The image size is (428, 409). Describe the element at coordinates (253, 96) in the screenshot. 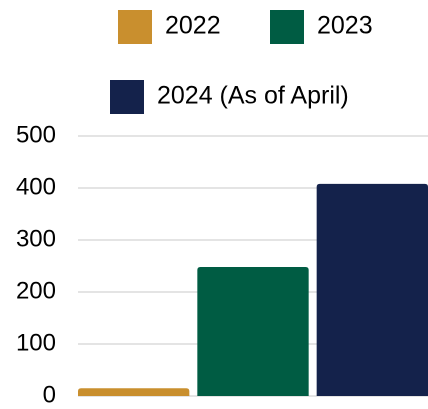

I see `legend-label: 2024 (As of April)` at that location.